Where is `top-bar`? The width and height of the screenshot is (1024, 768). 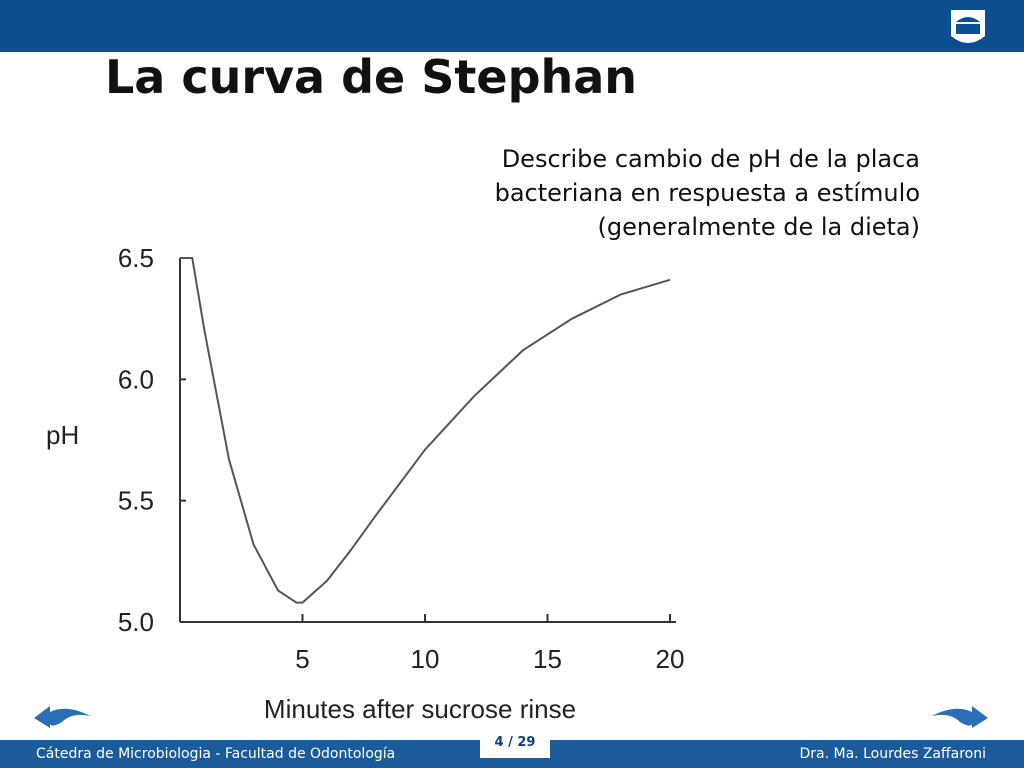
top-bar is located at coordinates (512, 26).